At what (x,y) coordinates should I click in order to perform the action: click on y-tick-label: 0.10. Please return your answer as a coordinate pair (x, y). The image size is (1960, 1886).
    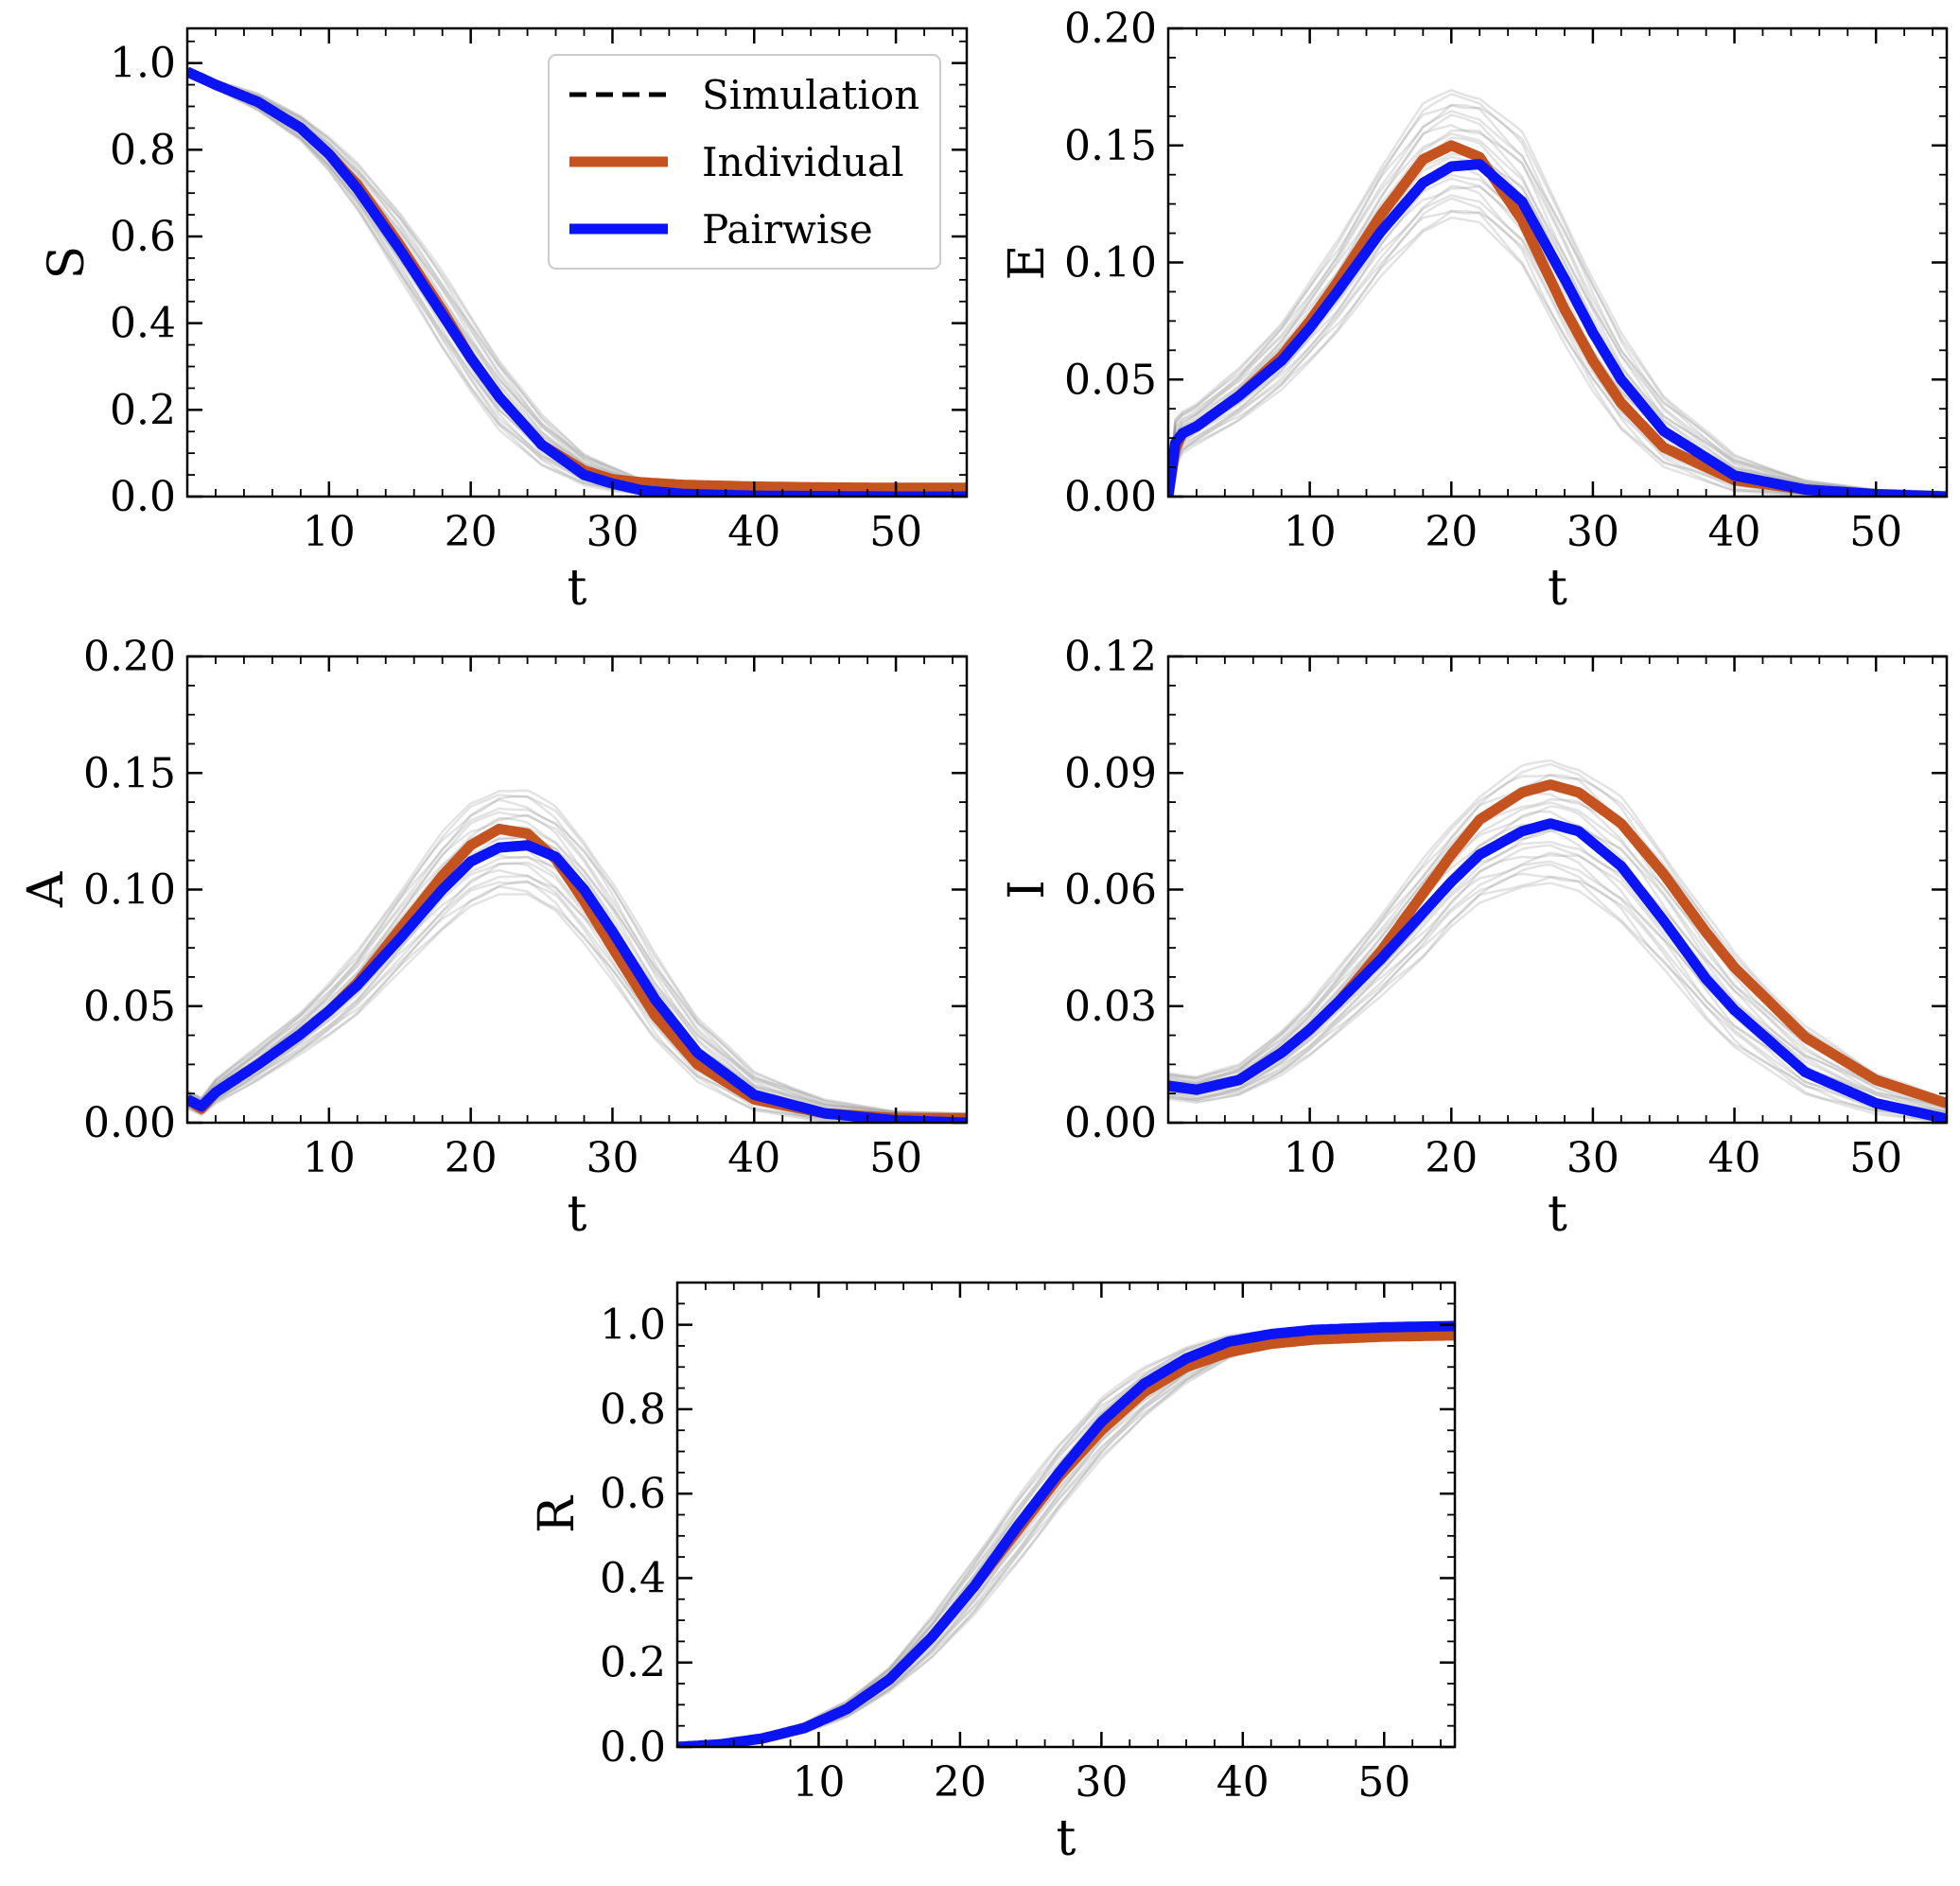
    Looking at the image, I should click on (1110, 264).